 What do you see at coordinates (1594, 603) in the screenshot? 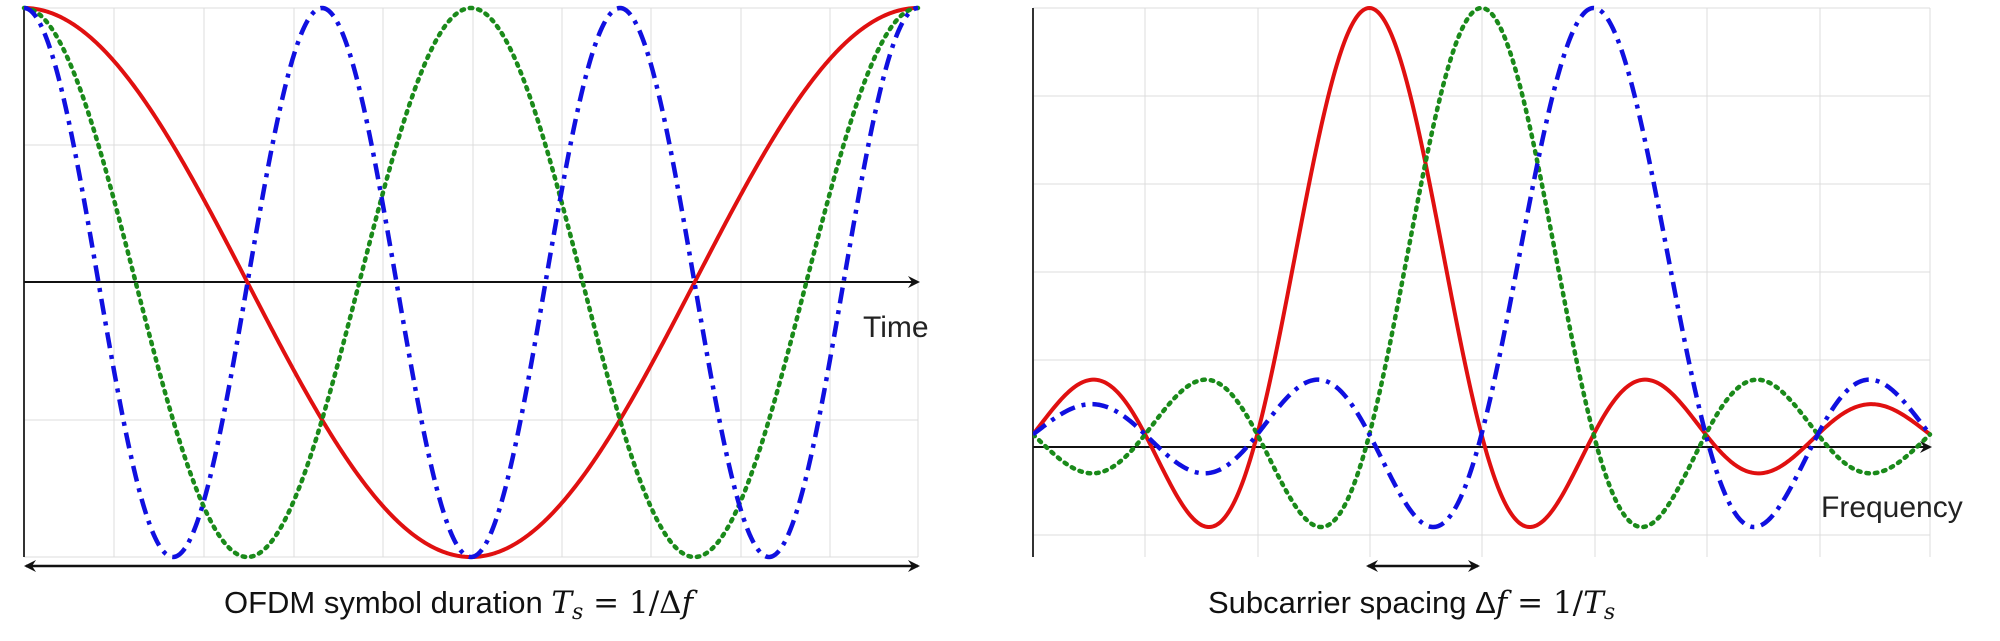
I see `caption-tail-t: T` at bounding box center [1594, 603].